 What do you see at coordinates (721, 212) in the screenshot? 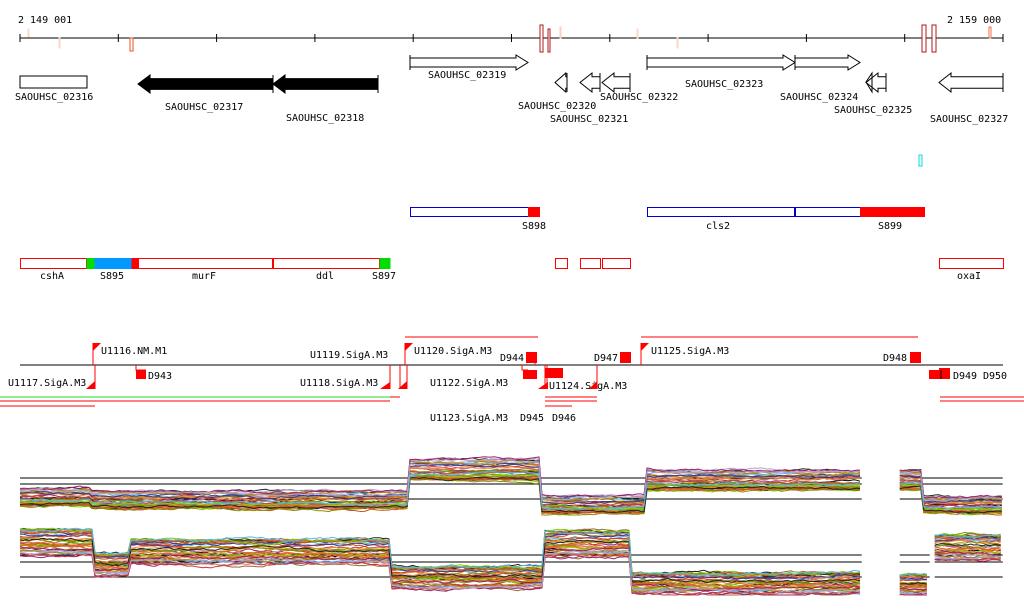
I see `annotation-cls2` at bounding box center [721, 212].